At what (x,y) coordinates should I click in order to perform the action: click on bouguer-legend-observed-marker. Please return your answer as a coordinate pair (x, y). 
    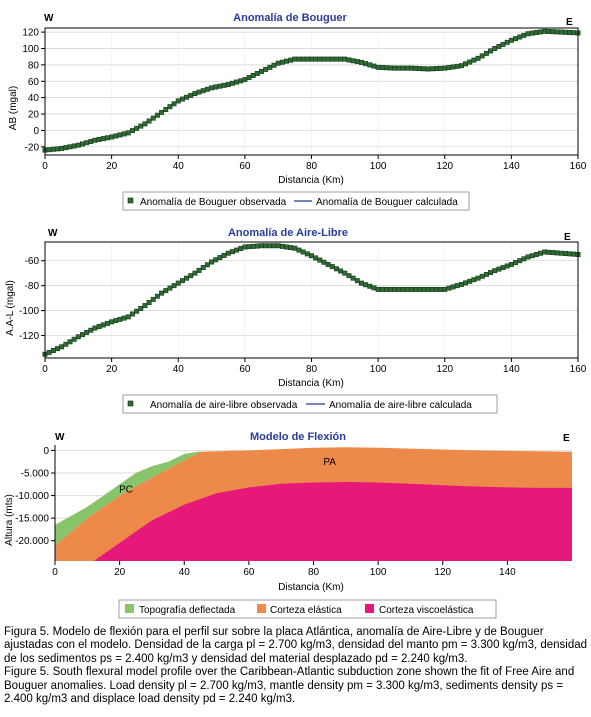
    Looking at the image, I should click on (130, 200).